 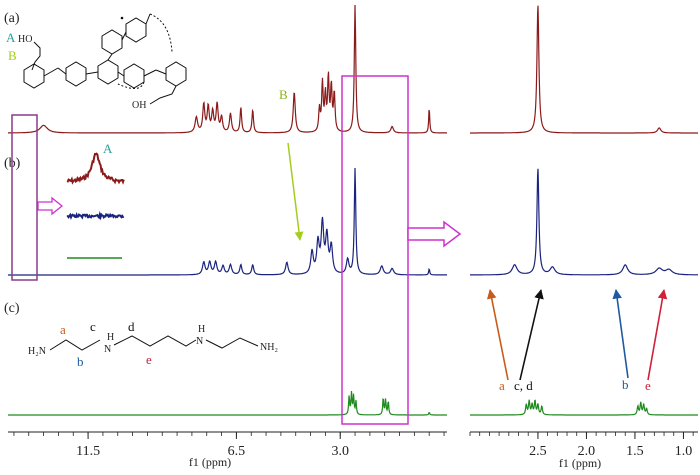 I want to click on peak-b-arrow, so click(x=295, y=191).